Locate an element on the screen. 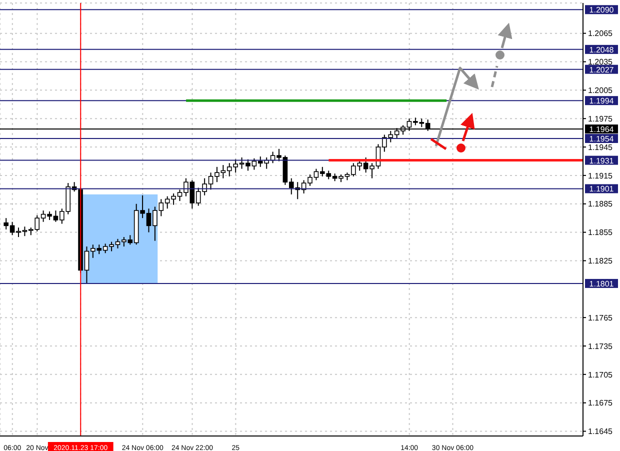  ref-line-label: 1.1964 is located at coordinates (601, 129).